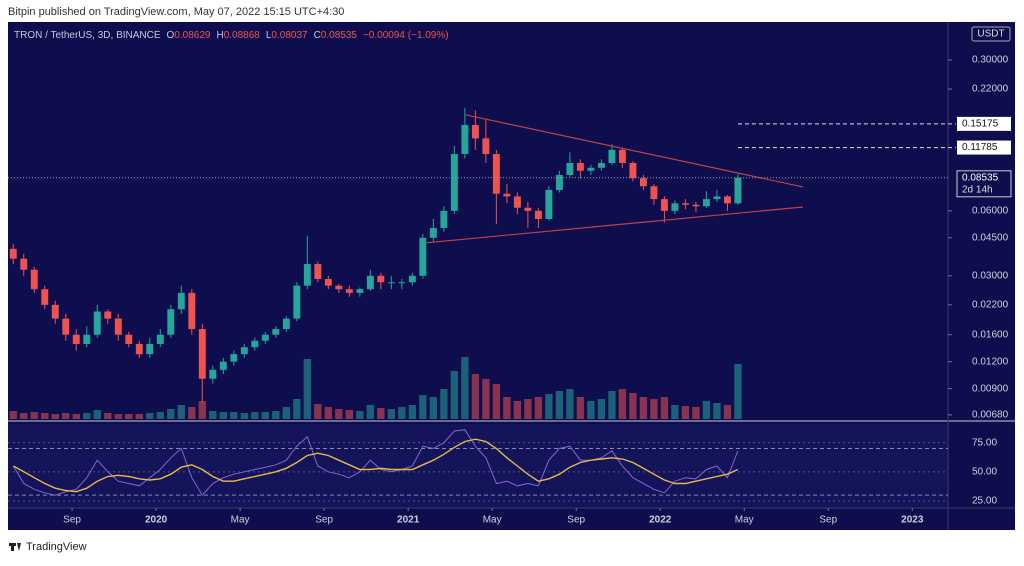  What do you see at coordinates (19, 547) in the screenshot?
I see `logo-v` at bounding box center [19, 547].